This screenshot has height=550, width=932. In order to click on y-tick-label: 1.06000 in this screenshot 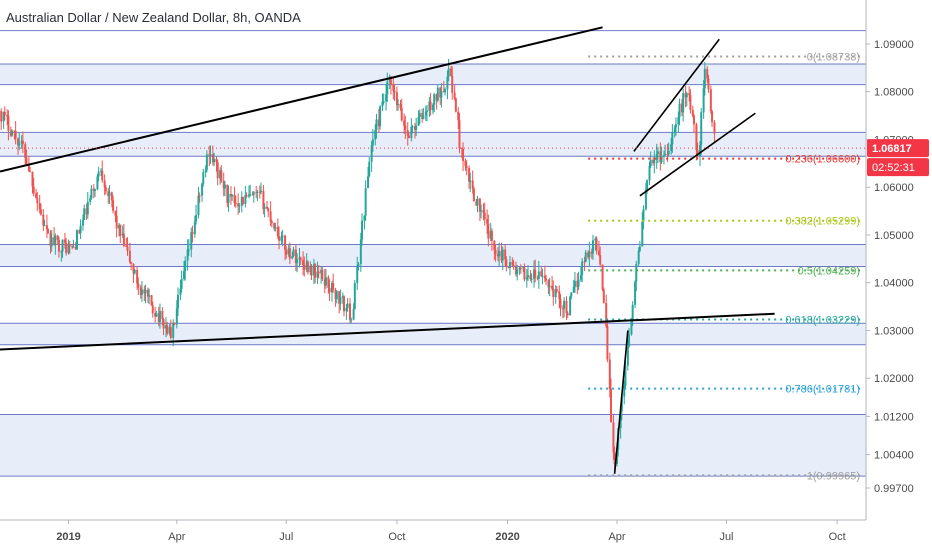, I will do `click(894, 188)`.